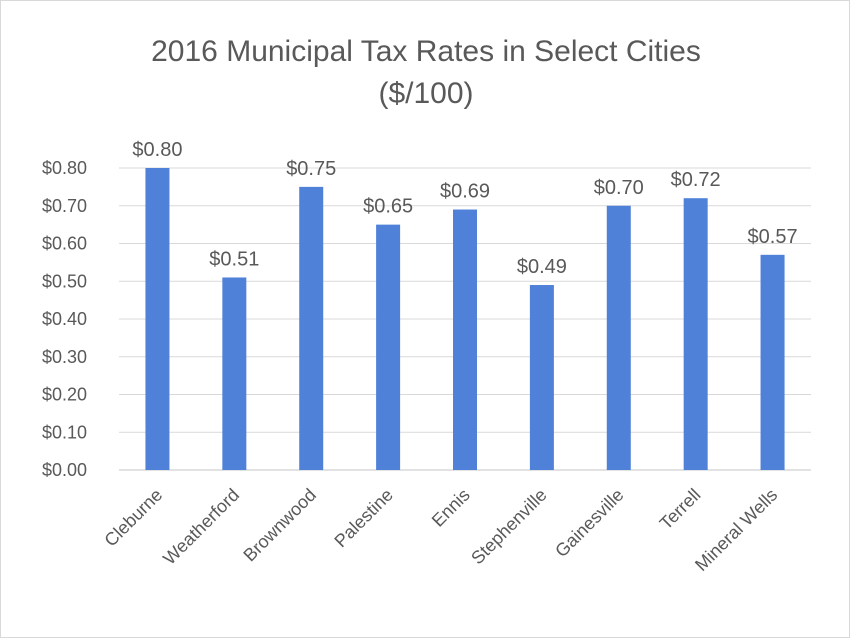 This screenshot has width=850, height=639. Describe the element at coordinates (234, 259) in the screenshot. I see `data-label: $0.51` at that location.